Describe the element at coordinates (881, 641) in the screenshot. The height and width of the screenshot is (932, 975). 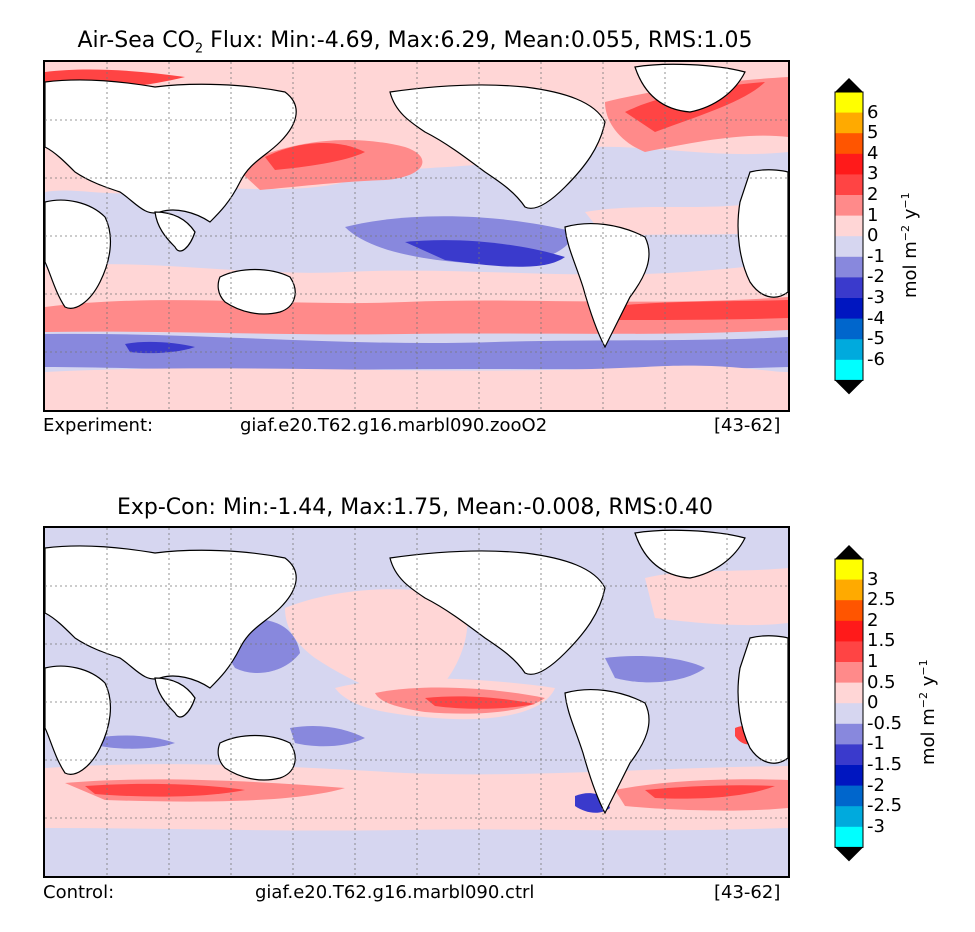
I see `panel2-colorbar-tick: 1.5` at that location.